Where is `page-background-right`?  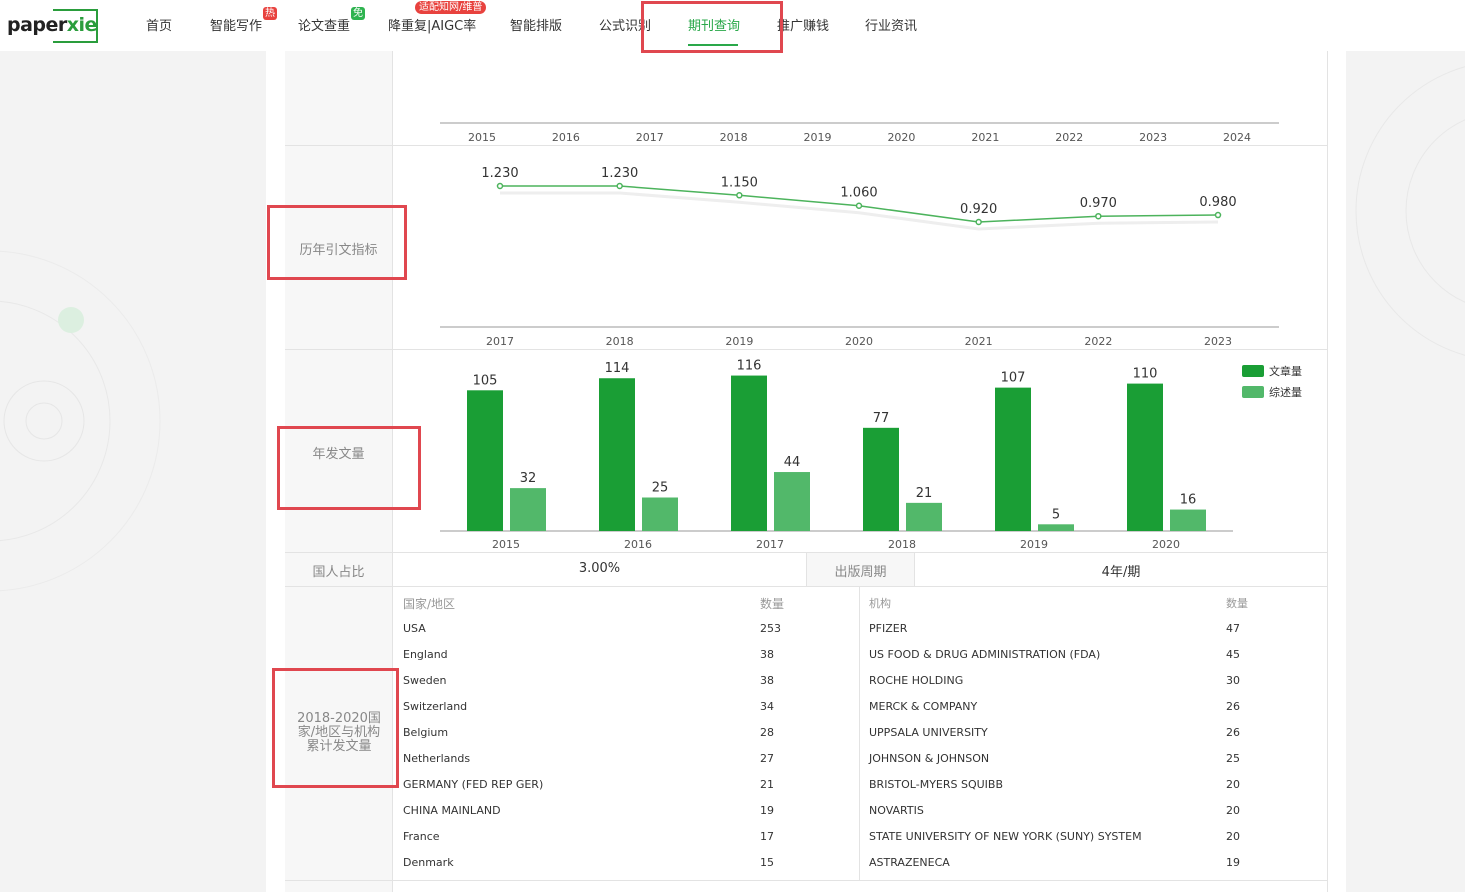 page-background-right is located at coordinates (1405, 471).